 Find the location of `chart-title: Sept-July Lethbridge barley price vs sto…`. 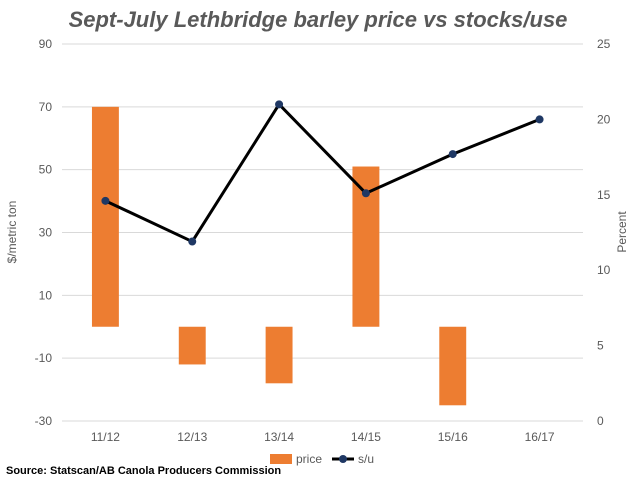

chart-title: Sept-July Lethbridge barley price vs sto… is located at coordinates (318, 19).